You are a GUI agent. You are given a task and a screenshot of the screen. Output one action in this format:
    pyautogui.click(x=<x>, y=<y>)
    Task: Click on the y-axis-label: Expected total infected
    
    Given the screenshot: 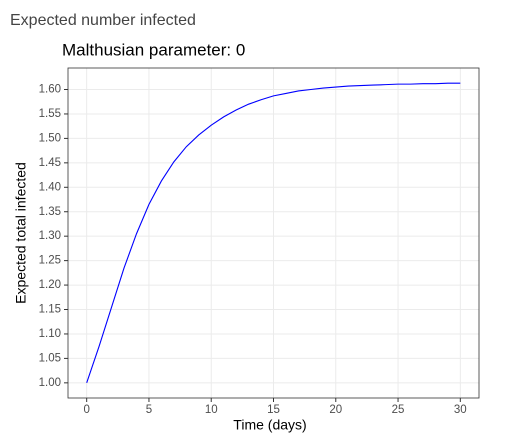 What is the action you would take?
    pyautogui.click(x=21, y=233)
    